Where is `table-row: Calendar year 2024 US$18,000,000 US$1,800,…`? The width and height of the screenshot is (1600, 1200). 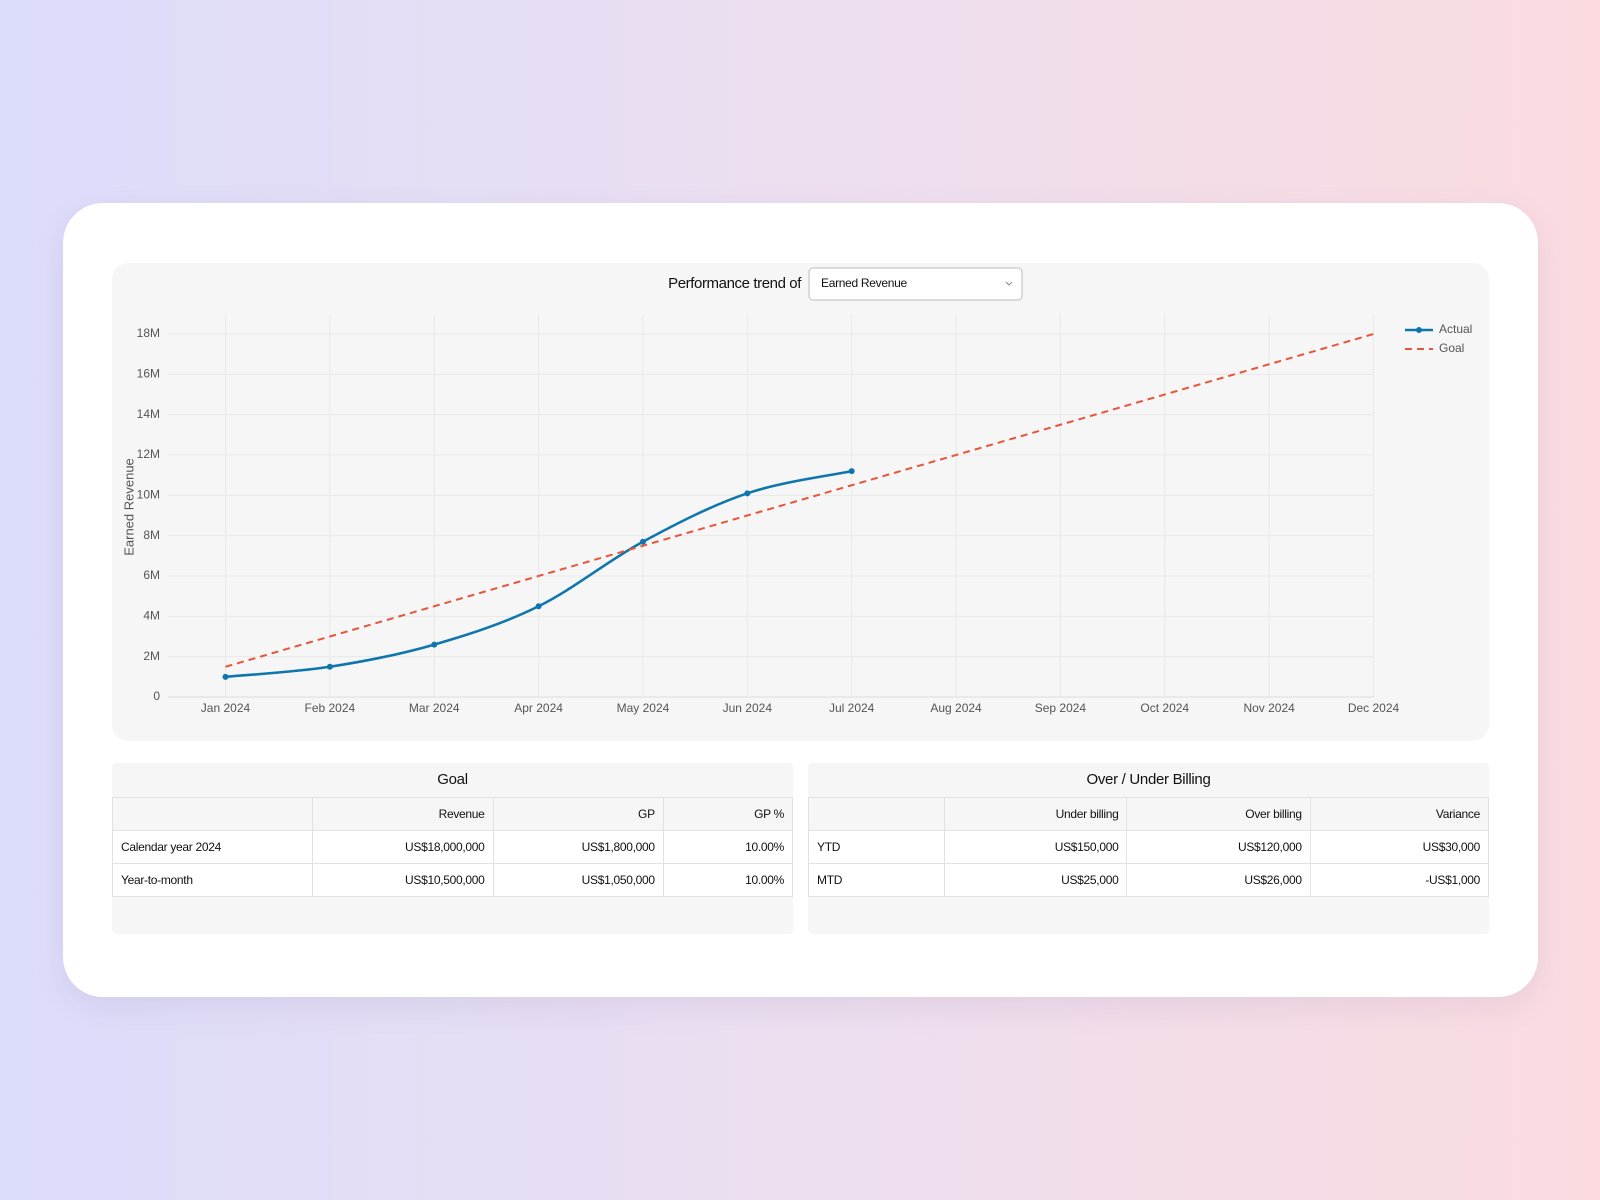 table-row: Calendar year 2024 US$18,000,000 US$1,800,… is located at coordinates (452, 847).